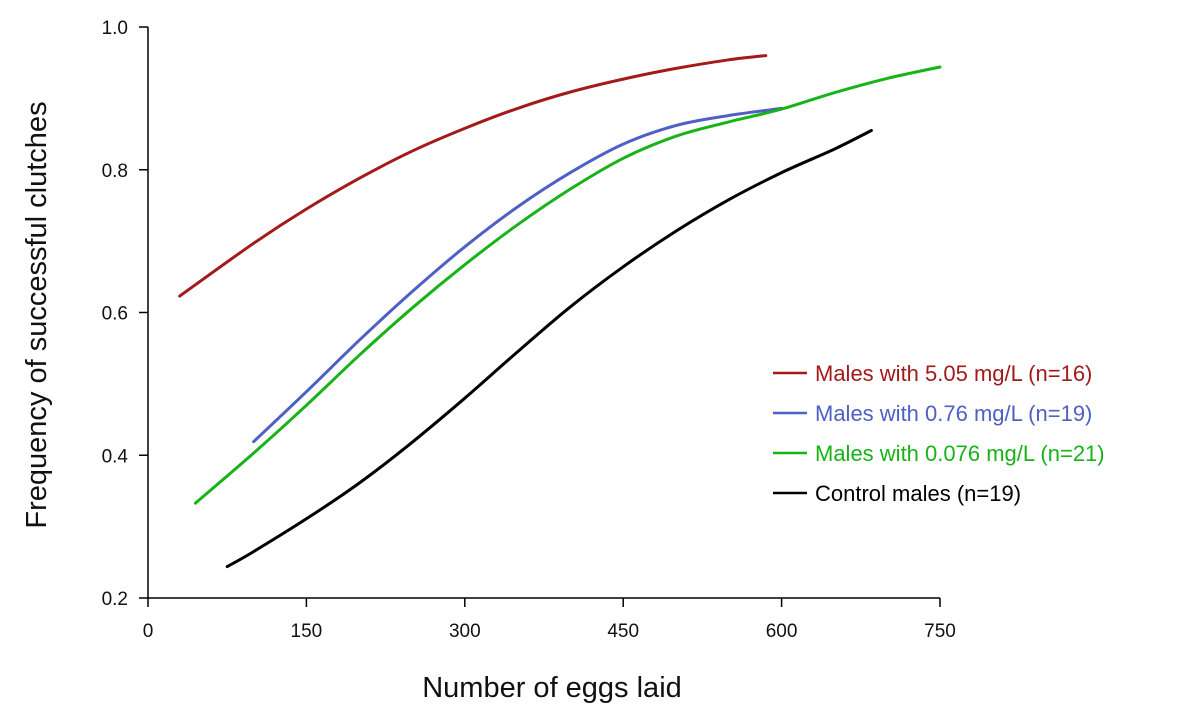 Image resolution: width=1180 pixels, height=711 pixels. Describe the element at coordinates (115, 314) in the screenshot. I see `y-tick-label: 0.6` at that location.